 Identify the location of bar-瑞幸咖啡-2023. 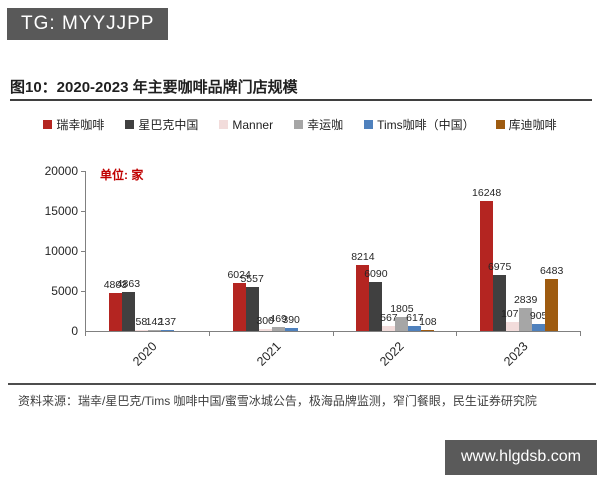
(487, 266).